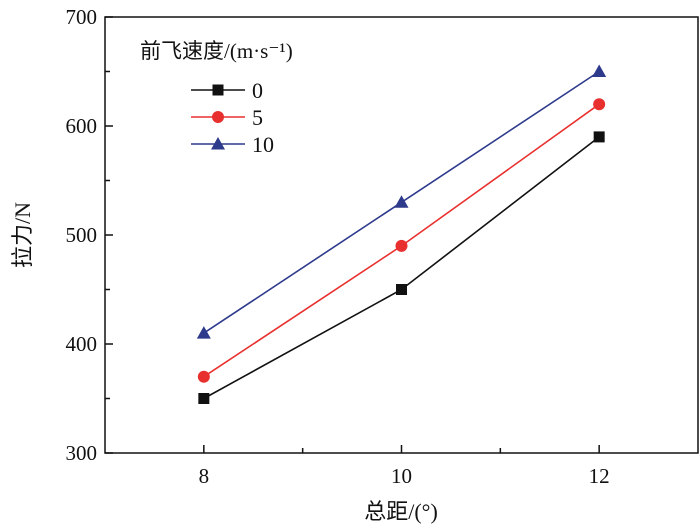 This screenshot has height=529, width=700. Describe the element at coordinates (263, 144) in the screenshot. I see `legend-label: 10` at that location.